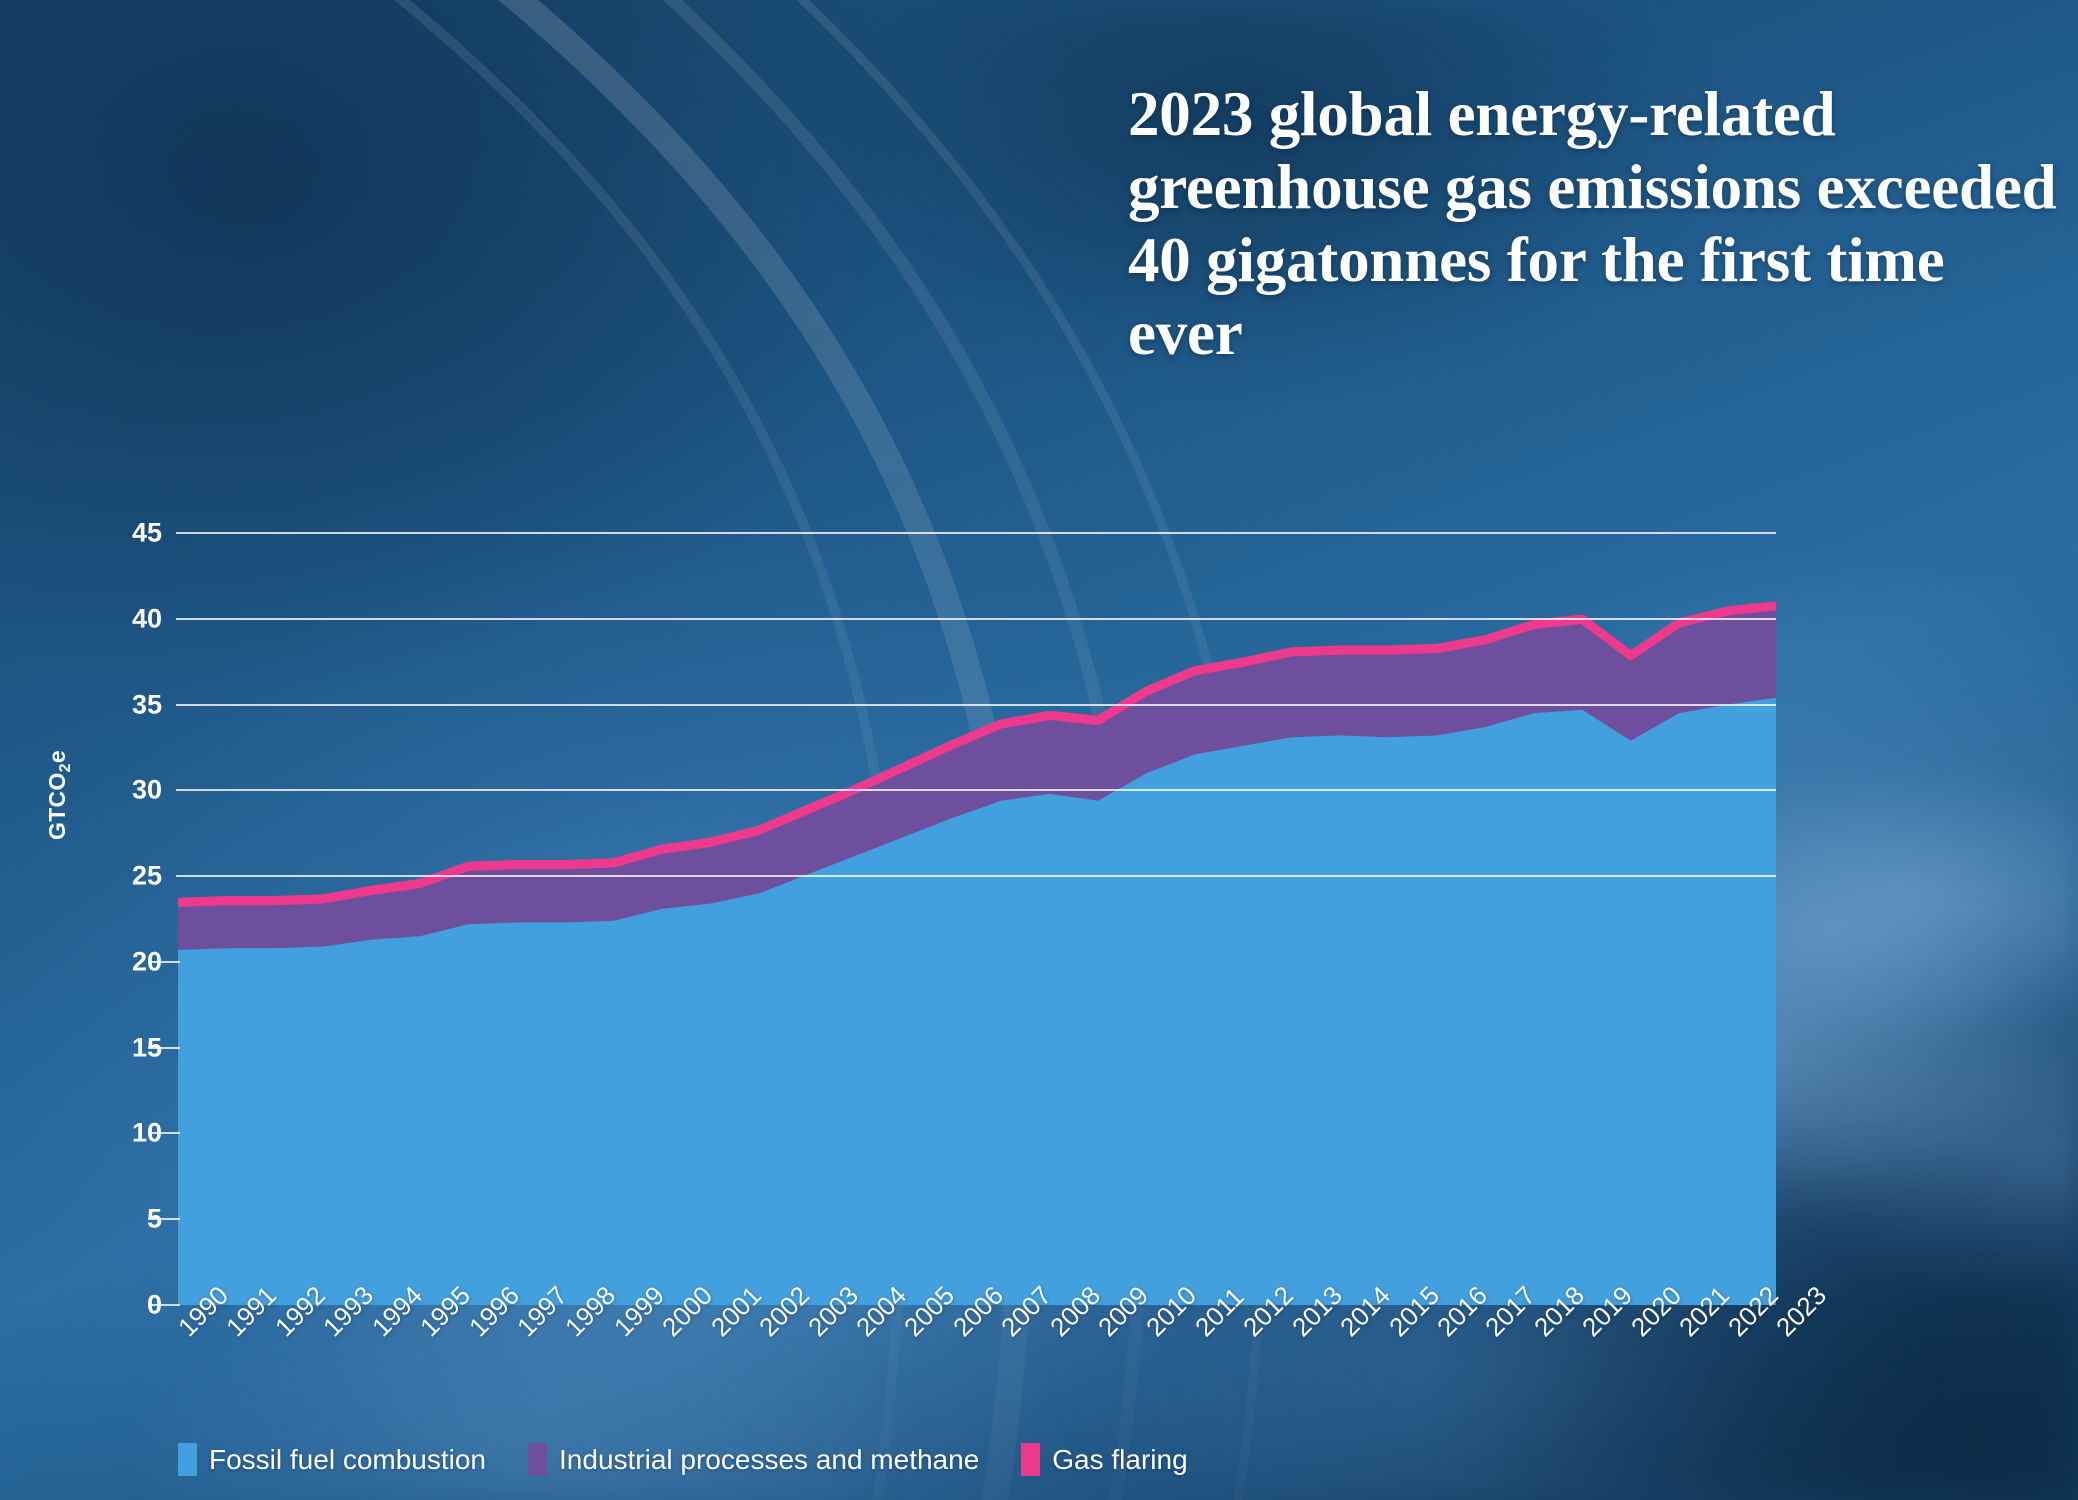  I want to click on y-axis-tick-label: 45, so click(146, 532).